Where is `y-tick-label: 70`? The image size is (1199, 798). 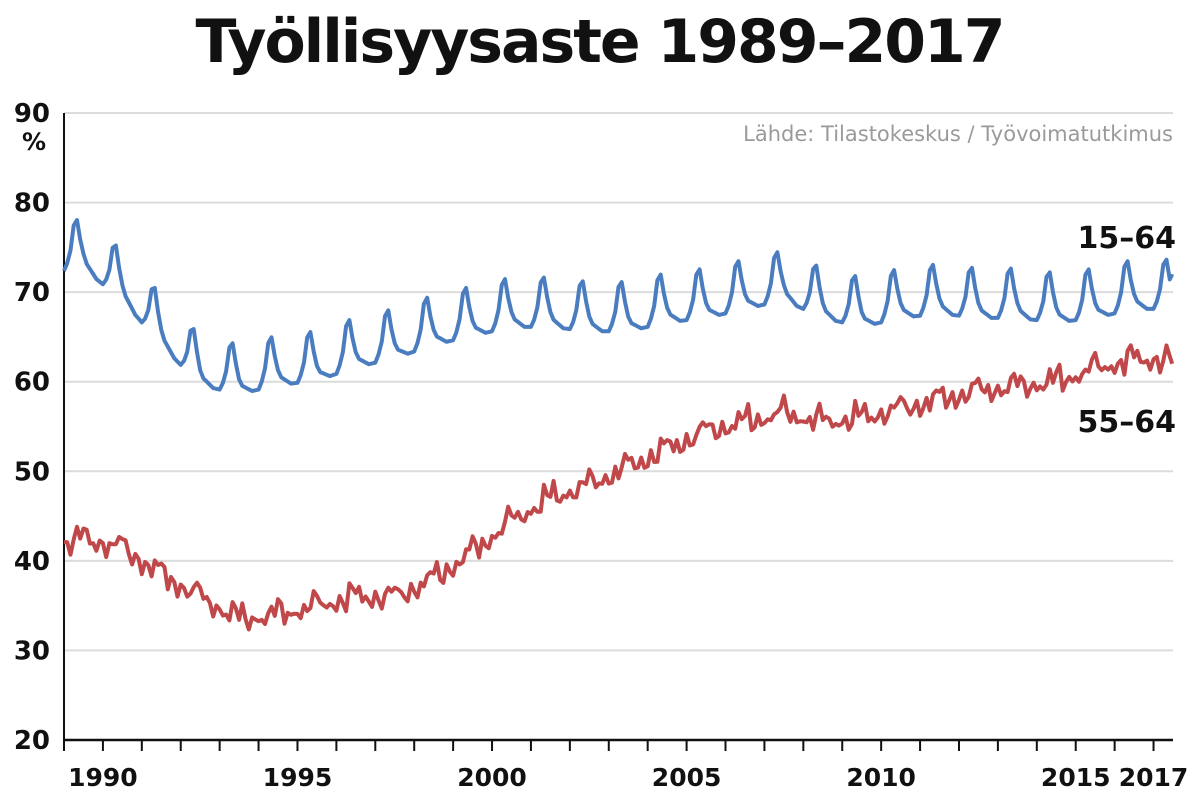
y-tick-label: 70 is located at coordinates (32, 293).